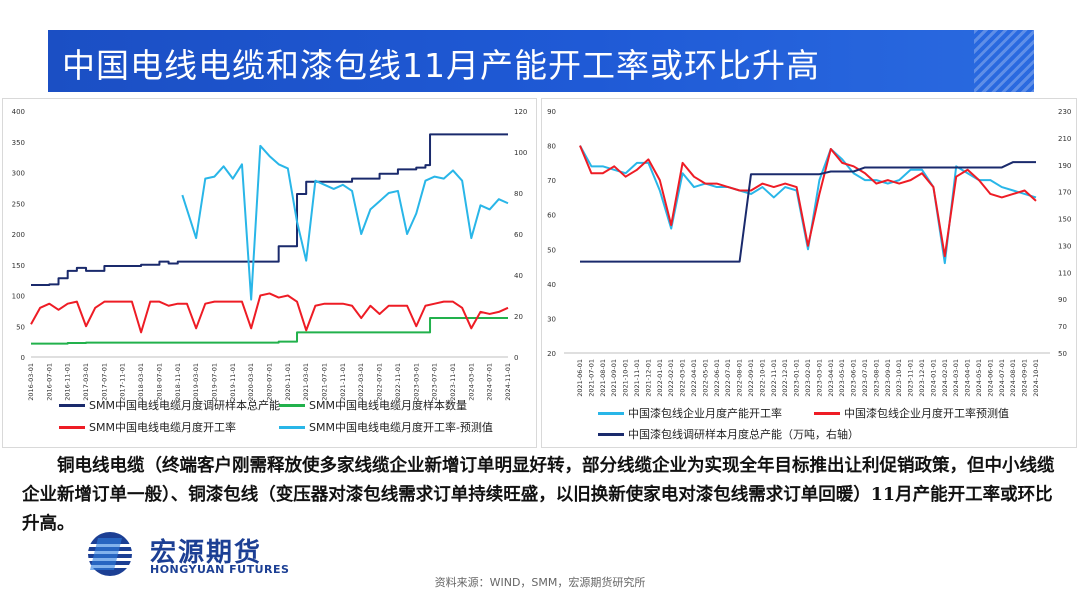 This screenshot has height=608, width=1080. I want to click on x-tick-label: 2022-06-01, so click(717, 378).